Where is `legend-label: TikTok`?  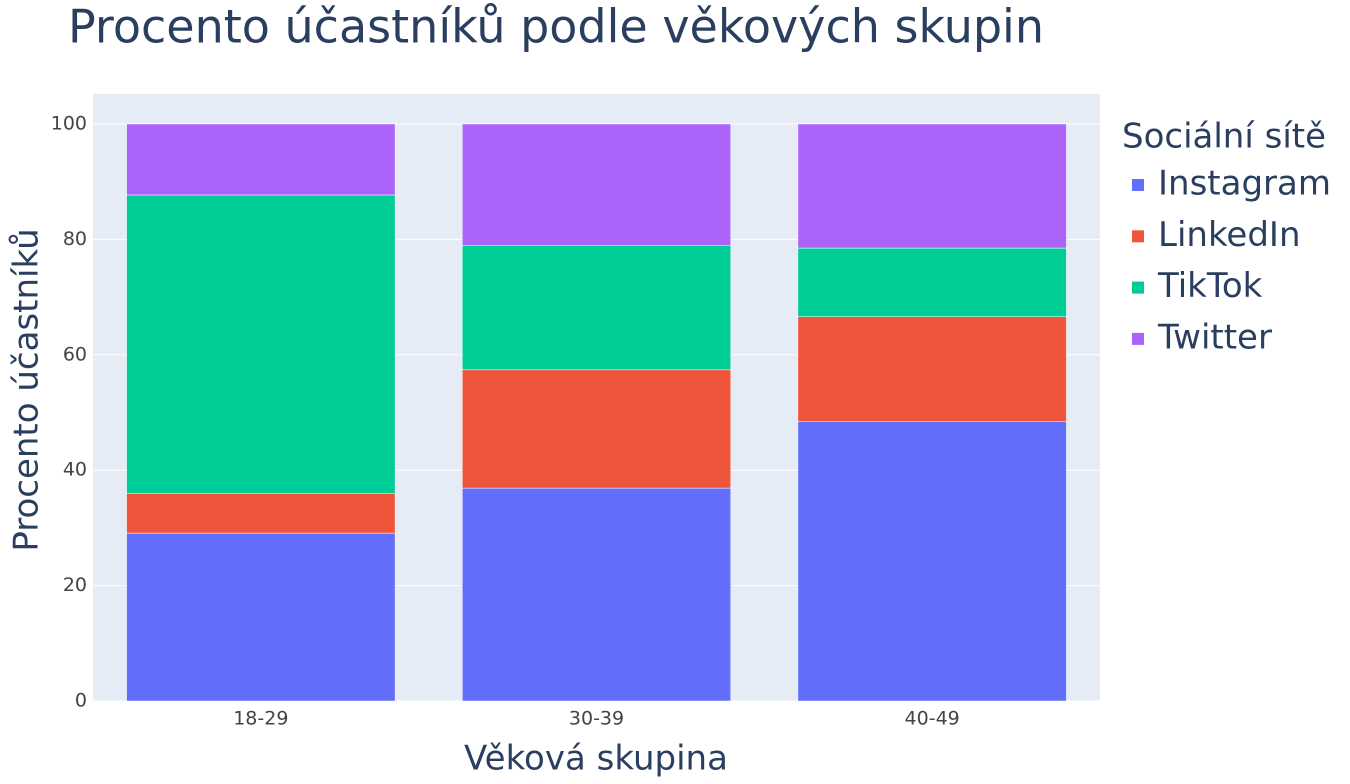
legend-label: TikTok is located at coordinates (1210, 286).